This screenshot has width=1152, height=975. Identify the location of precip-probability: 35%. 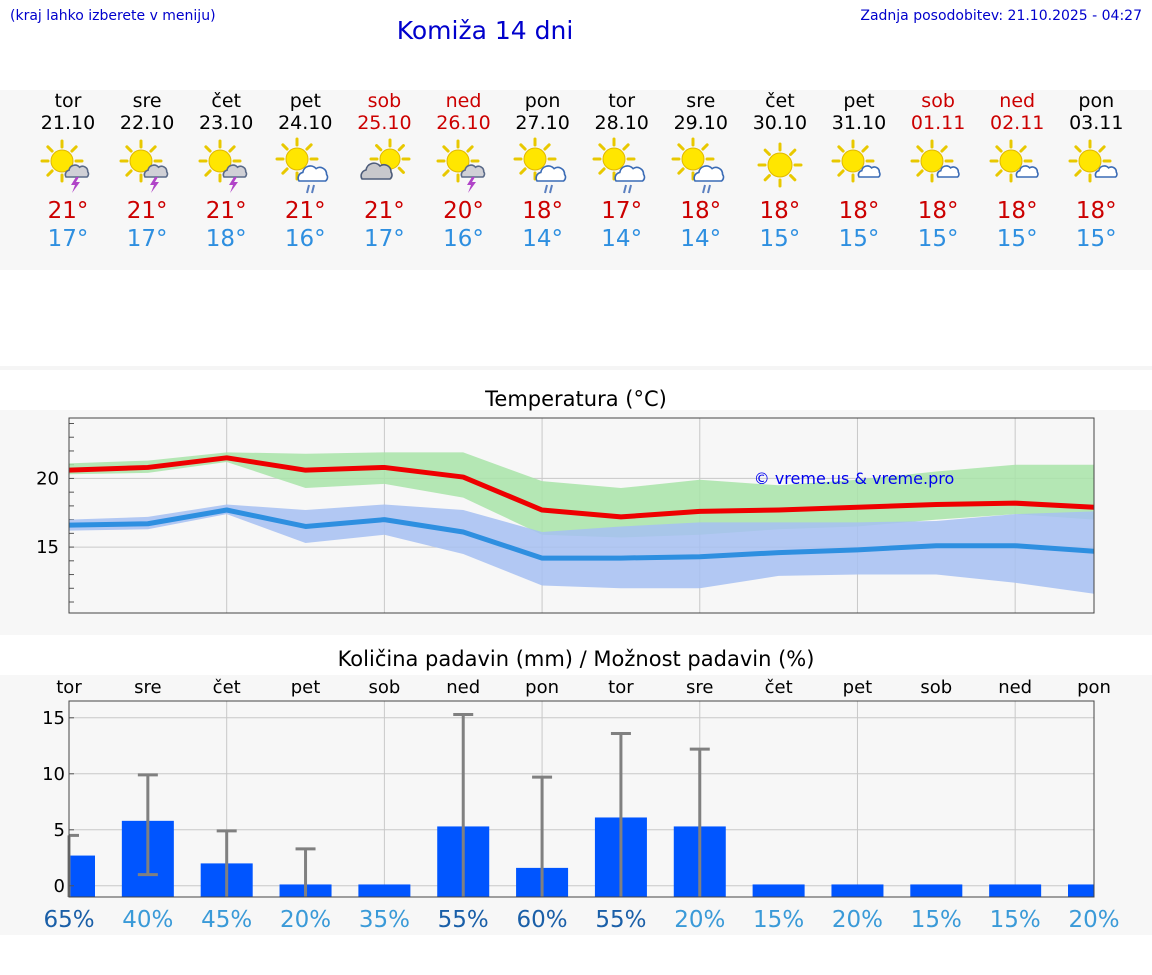
(384, 920).